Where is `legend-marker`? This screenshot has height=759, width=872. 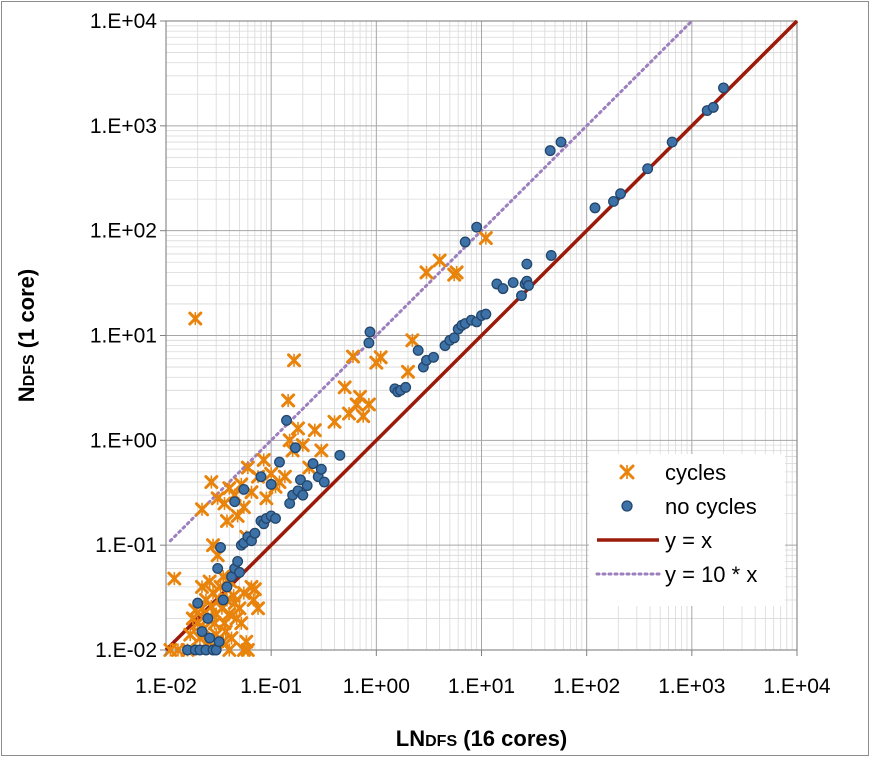
legend-marker is located at coordinates (627, 506).